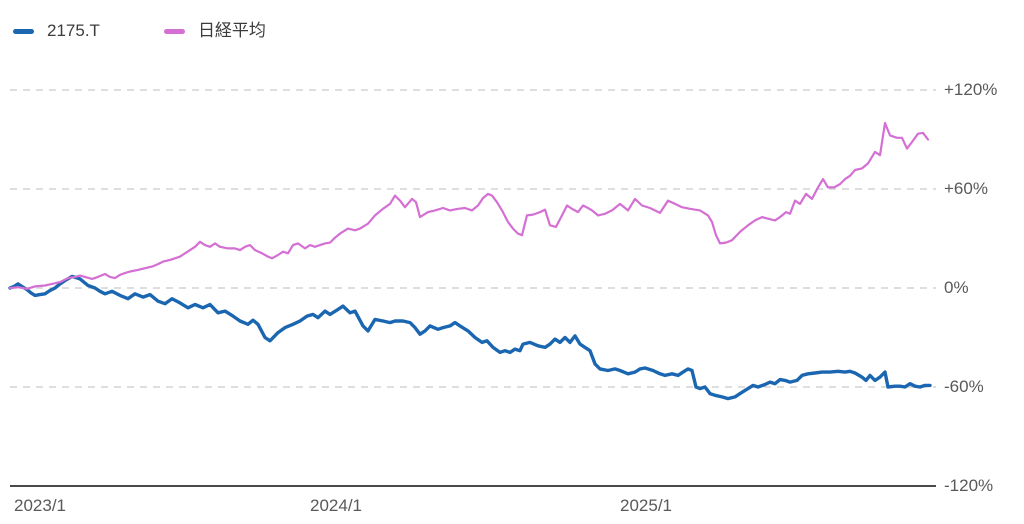  Describe the element at coordinates (73, 30) in the screenshot. I see `legend-label-2175t: 2175.T` at that location.